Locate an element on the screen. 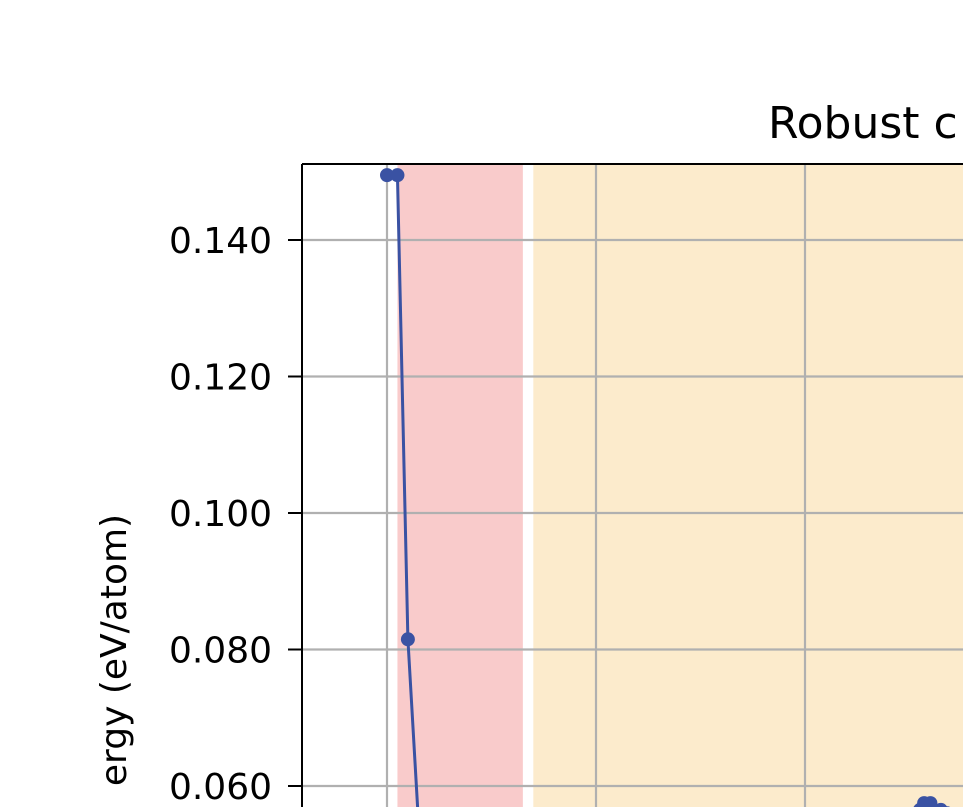 The height and width of the screenshot is (807, 963). y-ticks: 0.140 0.120 0.100 0.080 0.060 is located at coordinates (235, 514).